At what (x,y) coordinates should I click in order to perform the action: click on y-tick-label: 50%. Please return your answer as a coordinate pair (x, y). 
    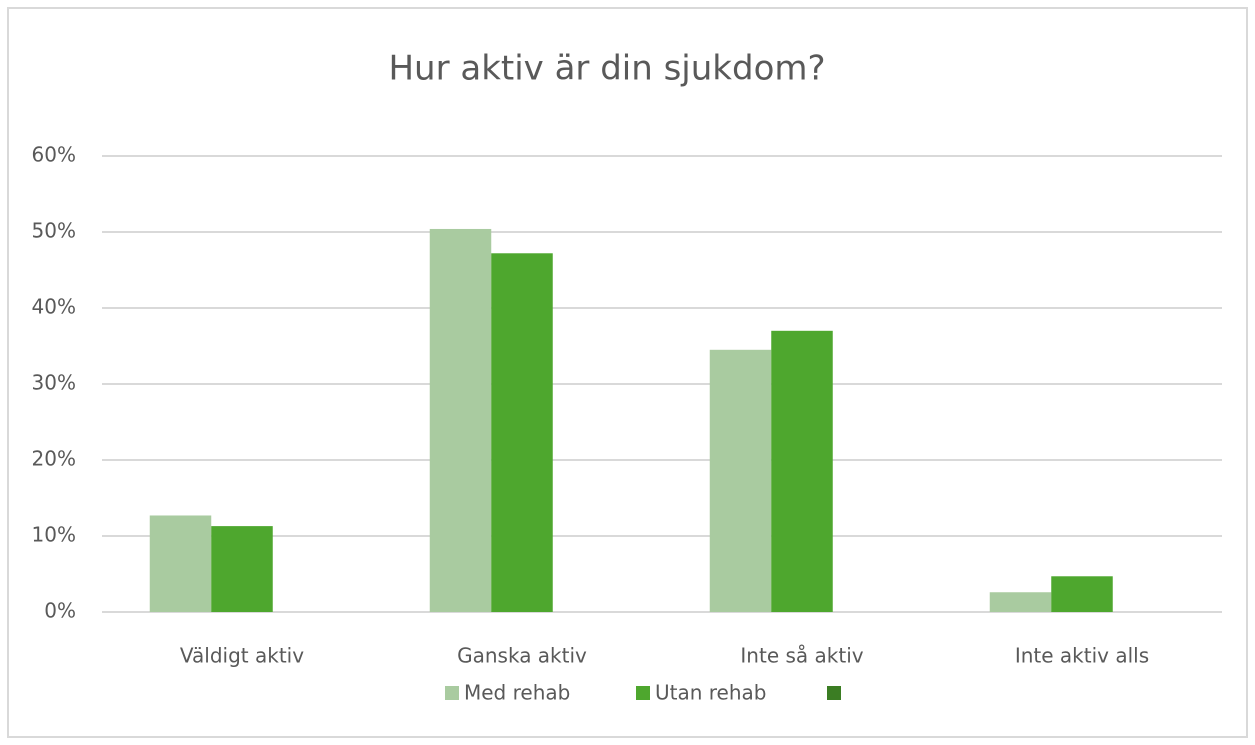
    Looking at the image, I should click on (54, 231).